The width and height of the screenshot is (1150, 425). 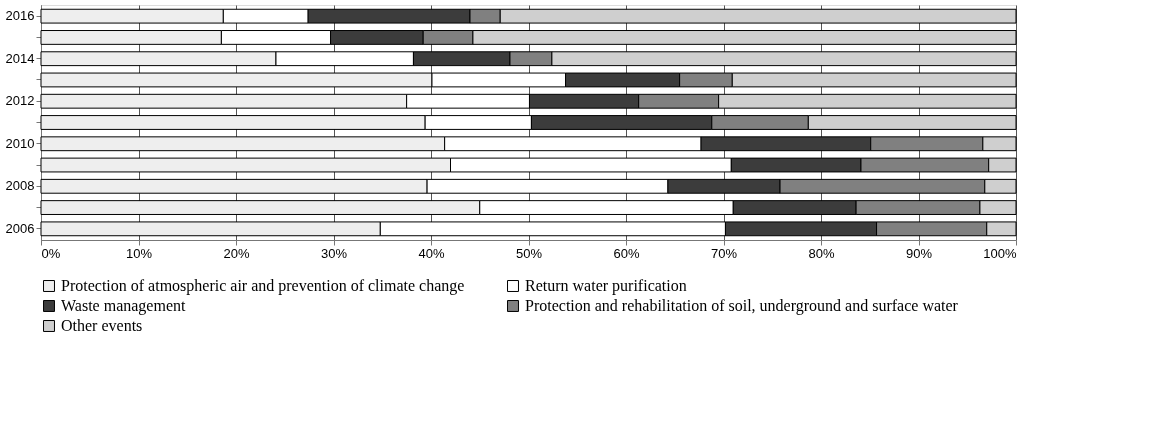 I want to click on x-tick-label: 40%, so click(x=431, y=253).